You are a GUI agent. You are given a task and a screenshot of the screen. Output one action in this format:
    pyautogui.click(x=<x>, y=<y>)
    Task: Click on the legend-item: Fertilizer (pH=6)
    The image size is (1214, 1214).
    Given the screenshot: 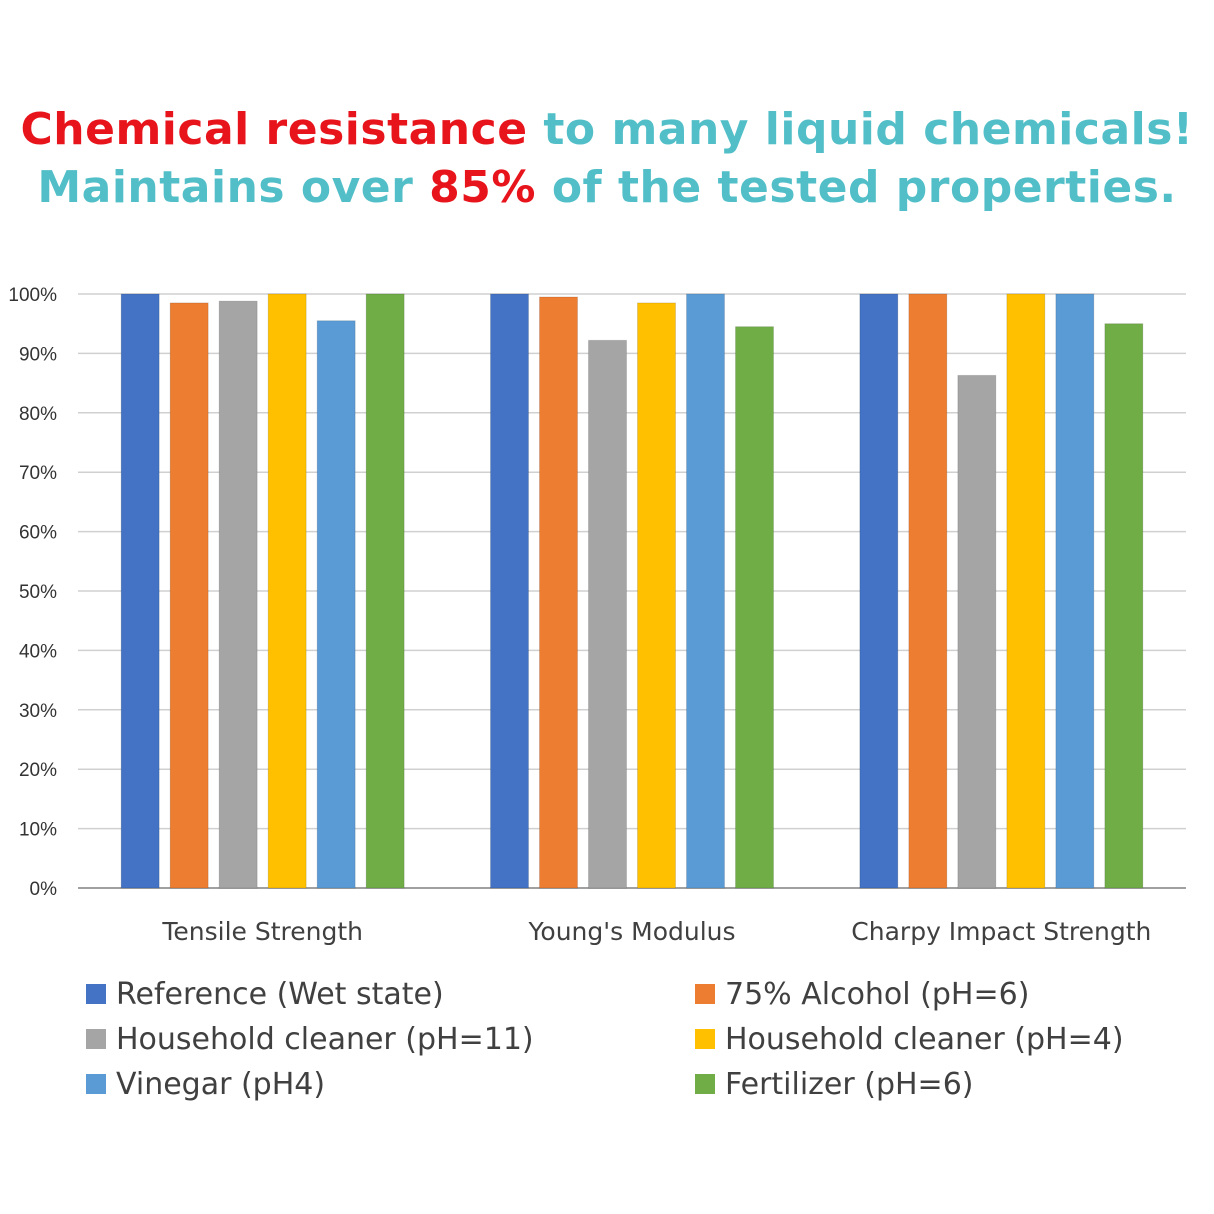 What is the action you would take?
    pyautogui.click(x=834, y=1084)
    